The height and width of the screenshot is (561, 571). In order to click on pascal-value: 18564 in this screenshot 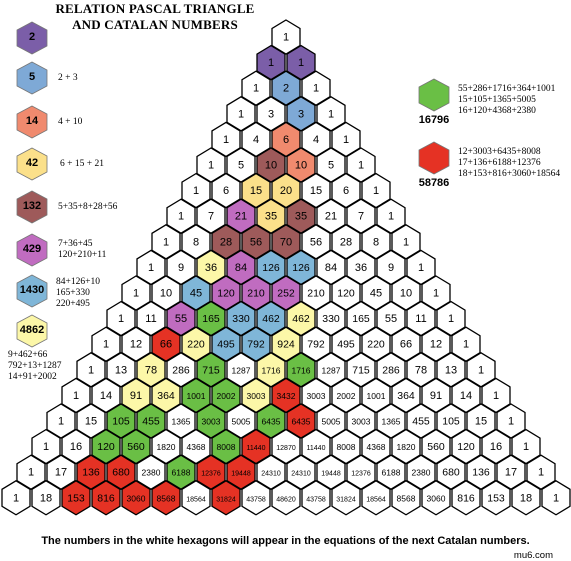, I will do `click(376, 499)`.